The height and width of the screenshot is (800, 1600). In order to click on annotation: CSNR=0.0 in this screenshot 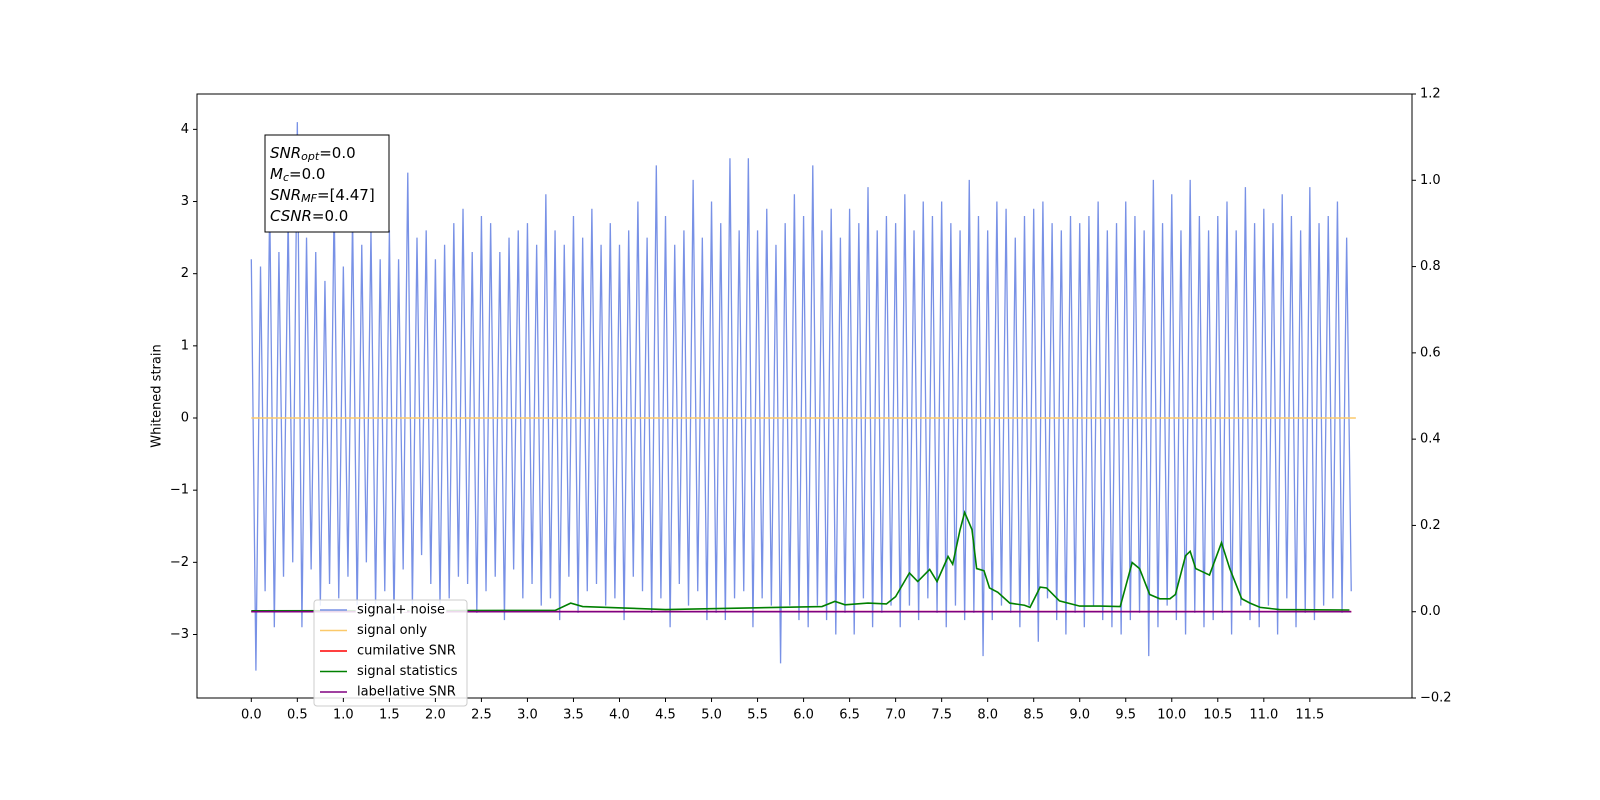, I will do `click(309, 216)`.